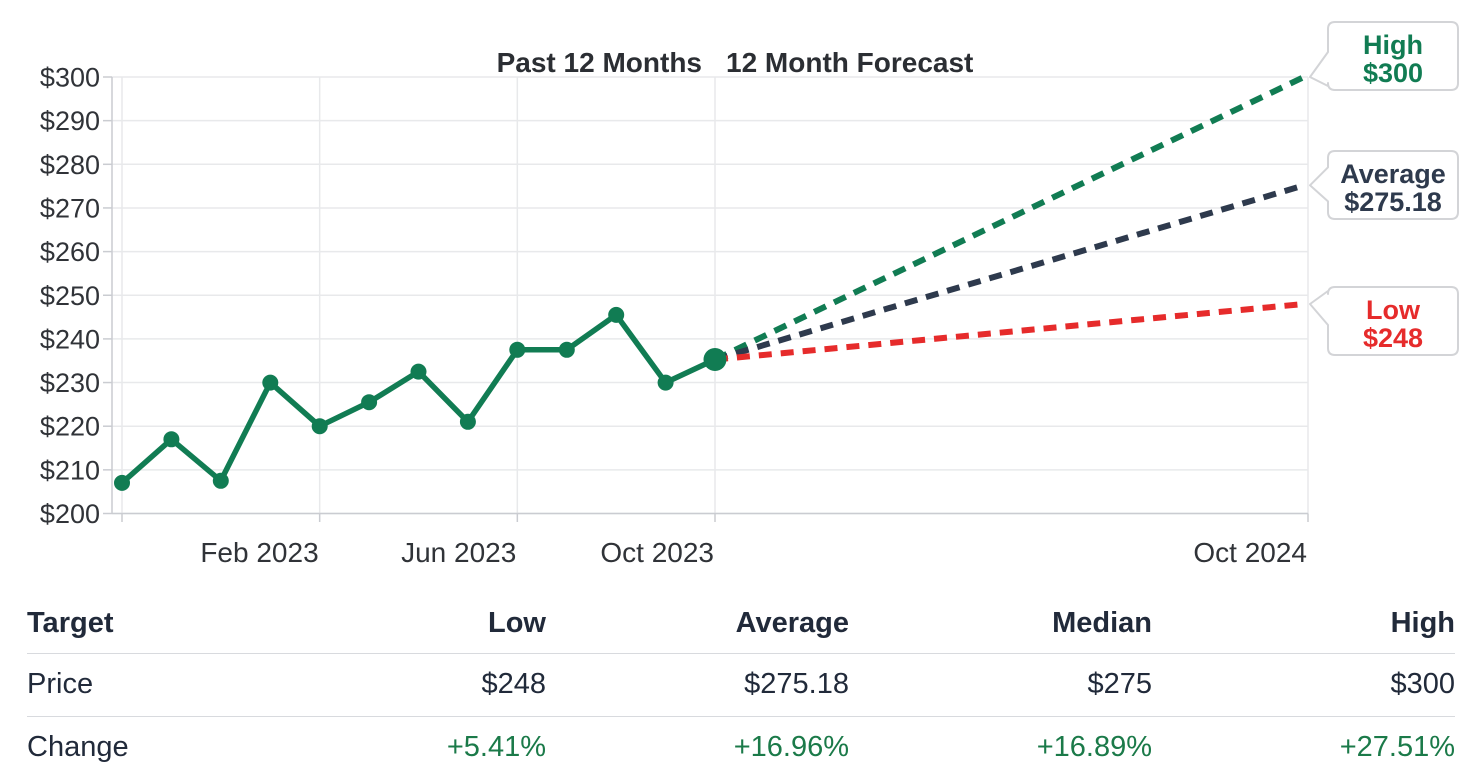  I want to click on price-history-points, so click(420, 398).